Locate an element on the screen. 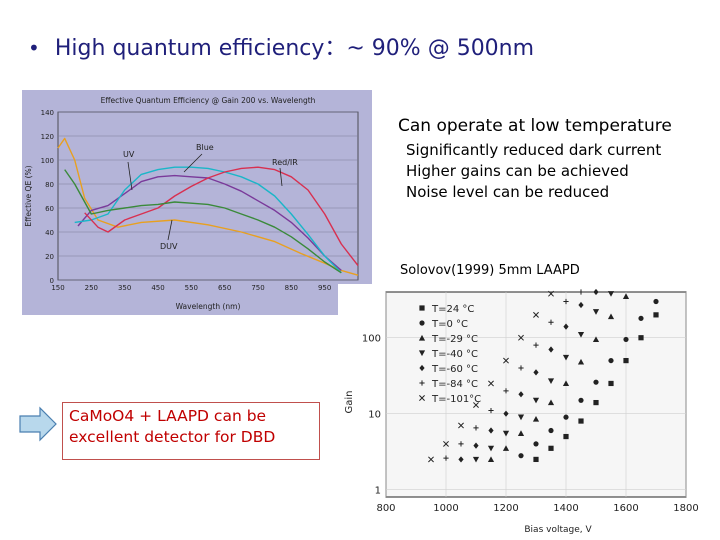 The height and width of the screenshot is (540, 720). chart1-annotation-blue: Blue is located at coordinates (205, 147).